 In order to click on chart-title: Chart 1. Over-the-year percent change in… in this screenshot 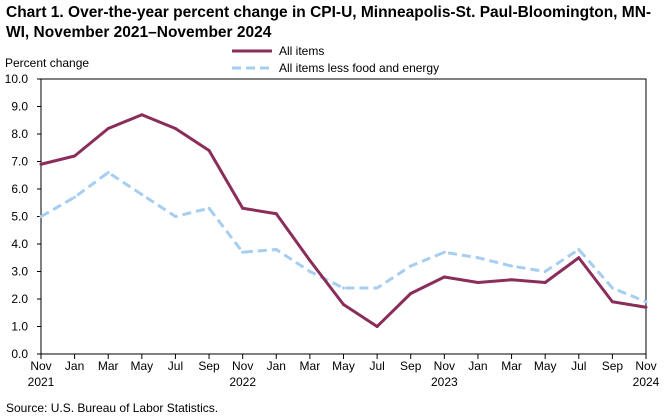, I will do `click(329, 22)`.